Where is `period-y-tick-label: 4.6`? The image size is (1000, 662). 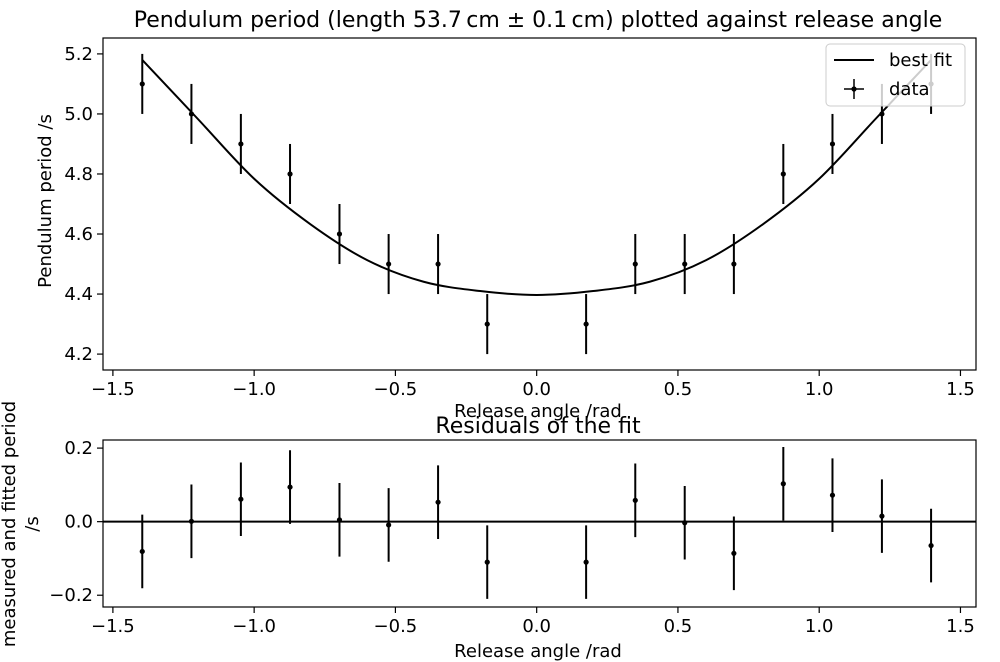 period-y-tick-label: 4.6 is located at coordinates (78, 234).